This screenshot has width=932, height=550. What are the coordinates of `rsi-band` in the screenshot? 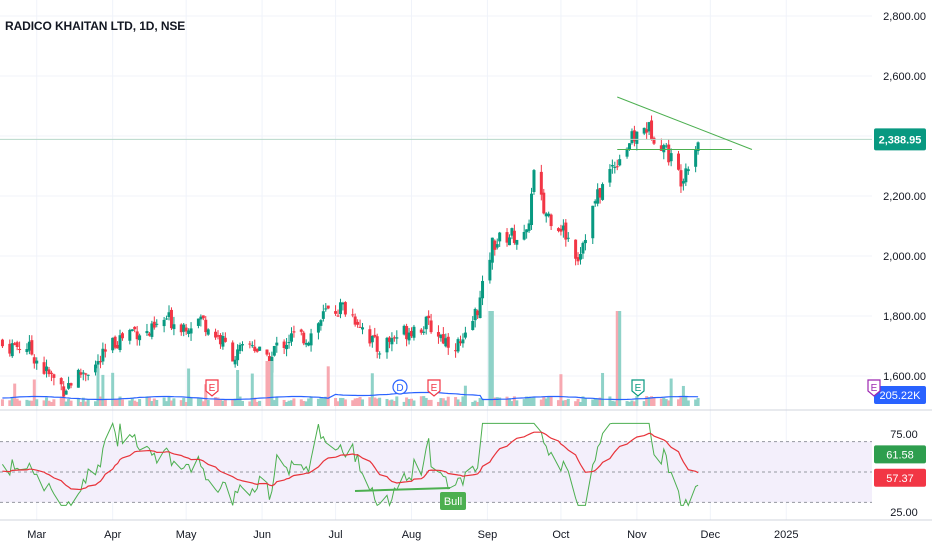 It's located at (436, 472).